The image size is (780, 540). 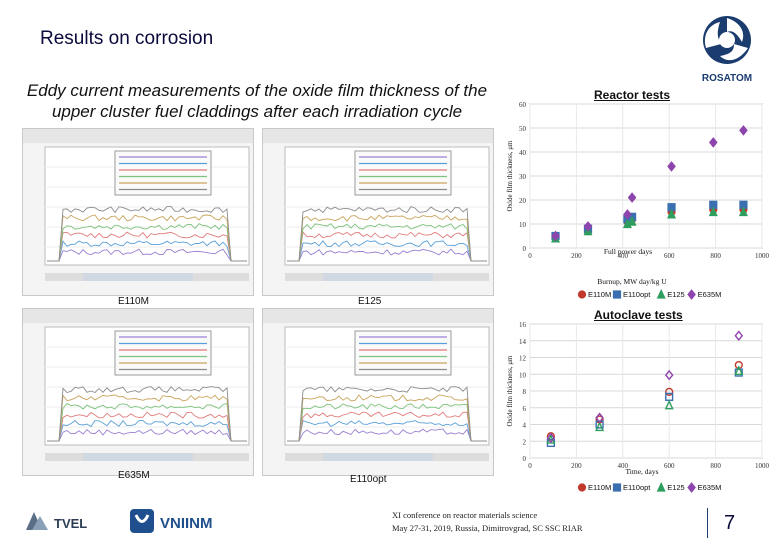 I want to click on legend-marker-e110opt, so click(x=617, y=487).